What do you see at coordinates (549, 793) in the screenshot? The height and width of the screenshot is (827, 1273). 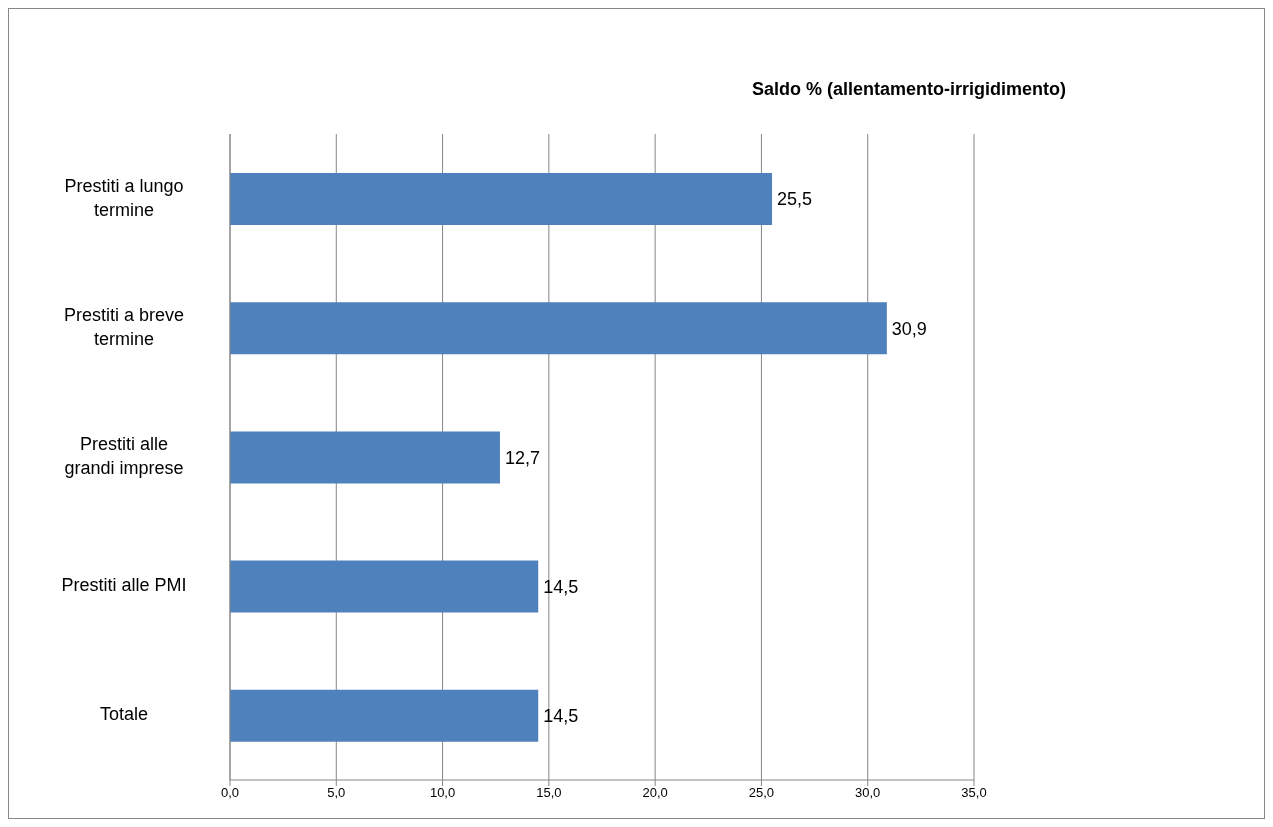 I see `x-tick-label: 15,0` at bounding box center [549, 793].